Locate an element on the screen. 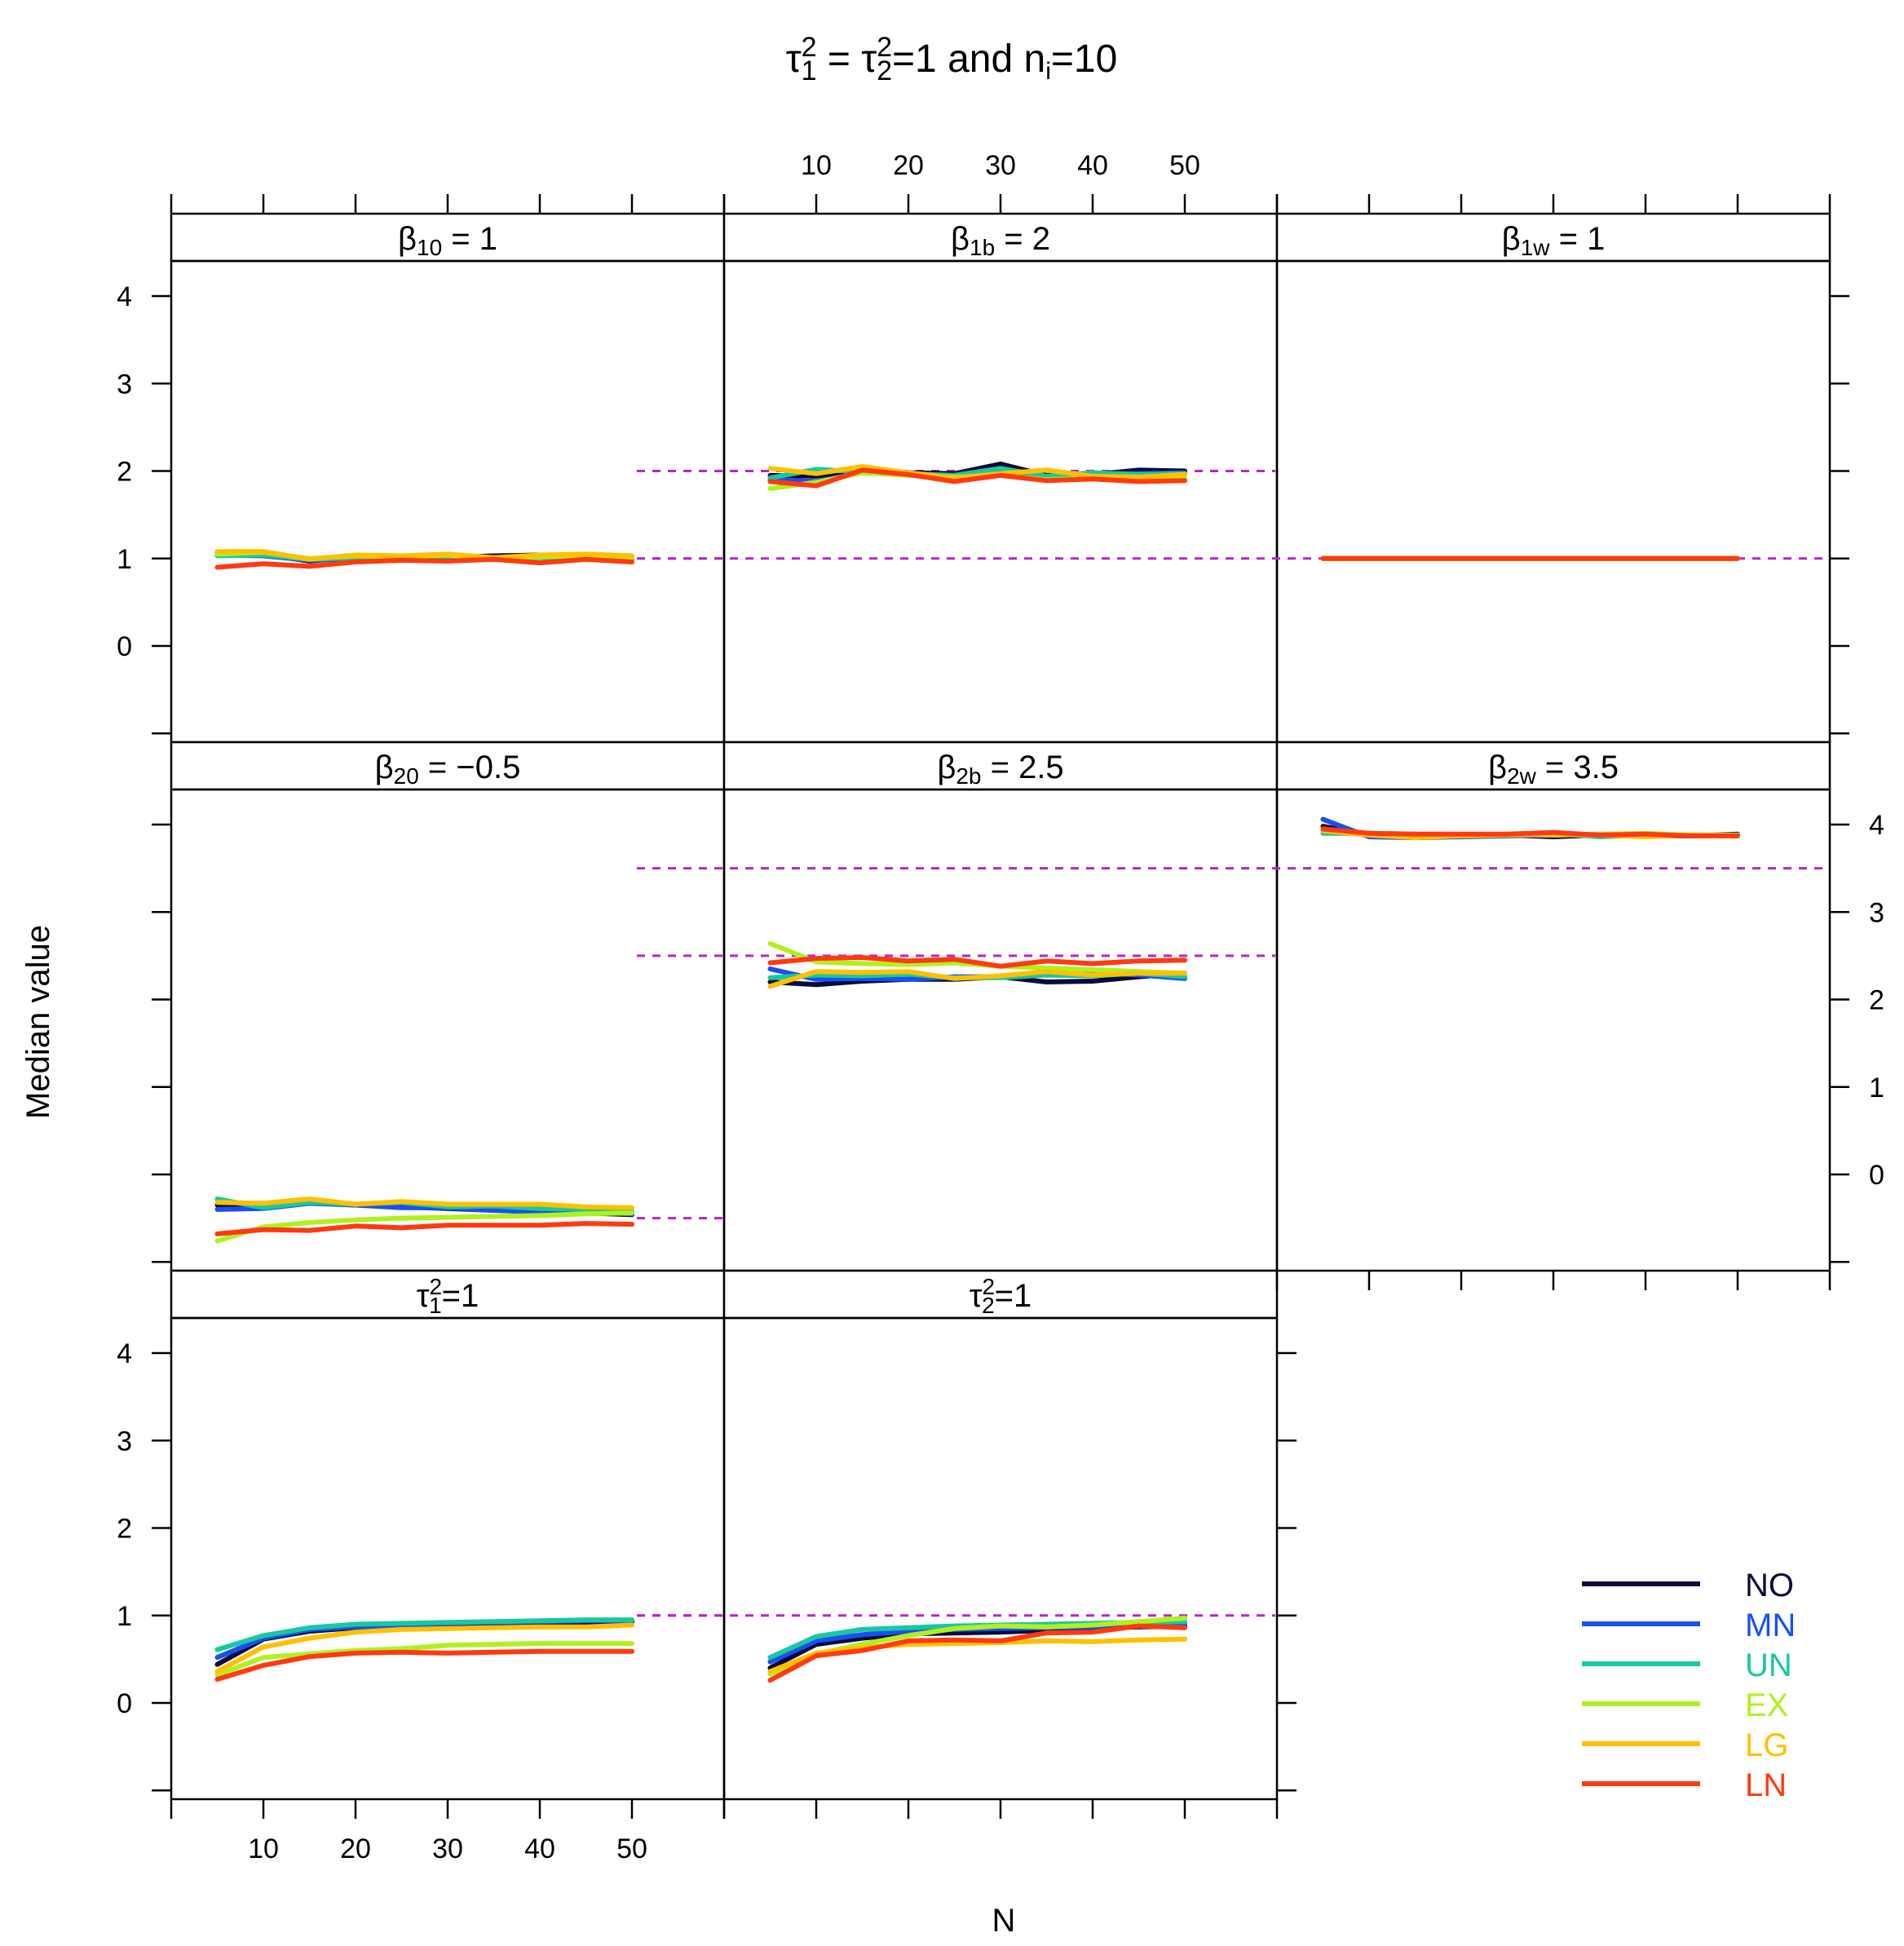 The width and height of the screenshot is (1904, 1946). panel-tau1: τ2 1=1 is located at coordinates (448, 1535).